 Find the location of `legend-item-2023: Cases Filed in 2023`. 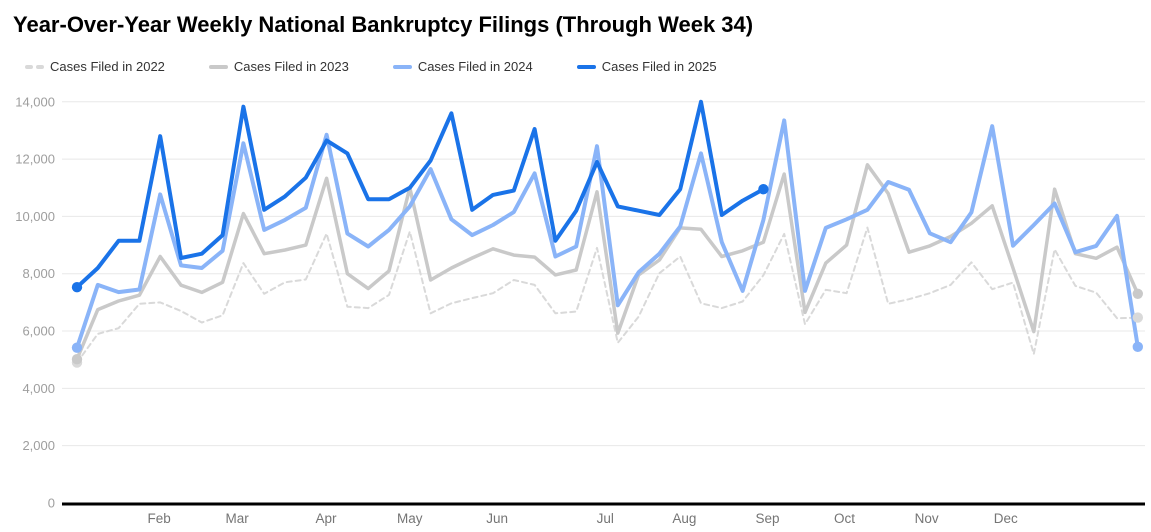

legend-item-2023: Cases Filed in 2023 is located at coordinates (278, 66).